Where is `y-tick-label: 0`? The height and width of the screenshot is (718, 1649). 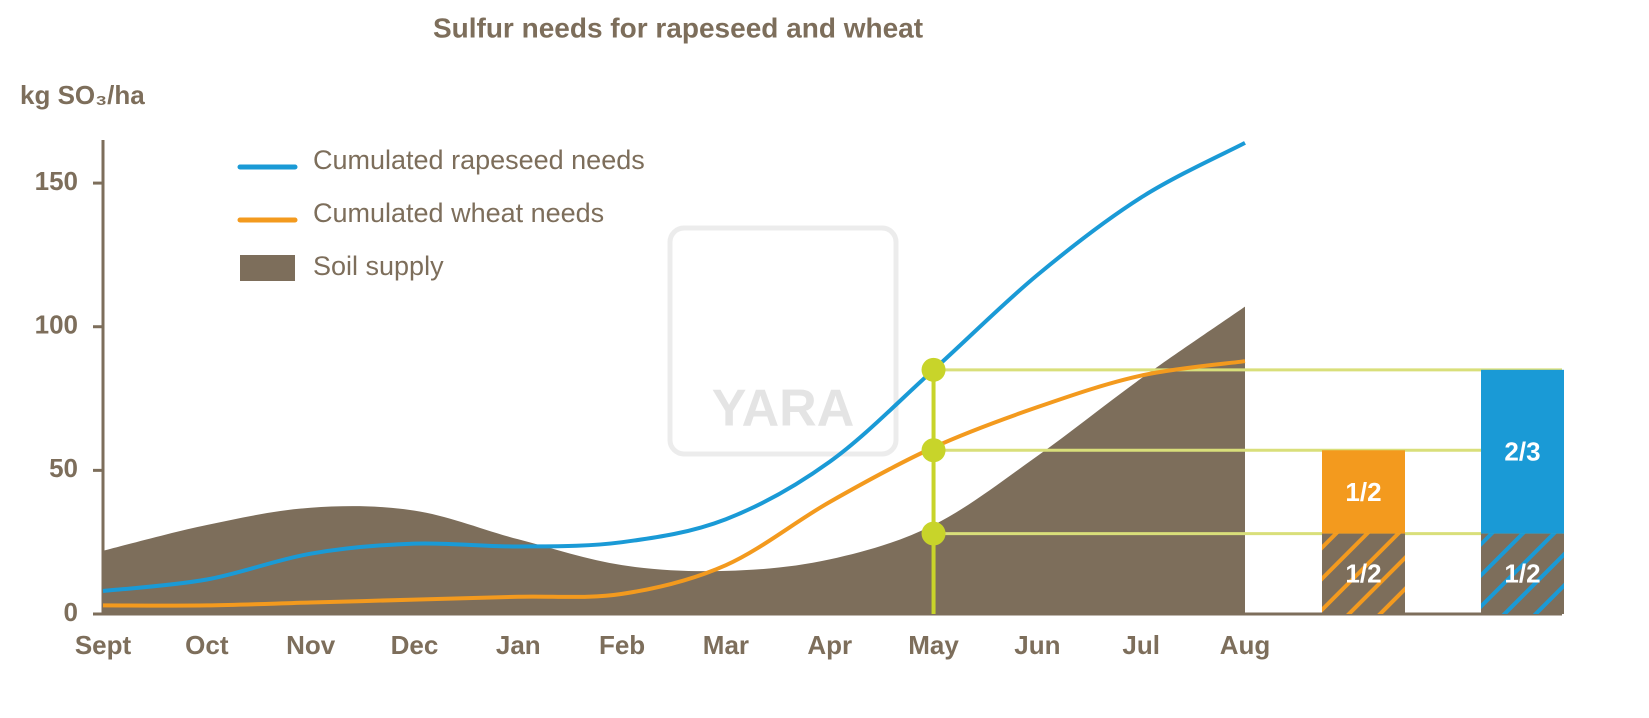 y-tick-label: 0 is located at coordinates (71, 612).